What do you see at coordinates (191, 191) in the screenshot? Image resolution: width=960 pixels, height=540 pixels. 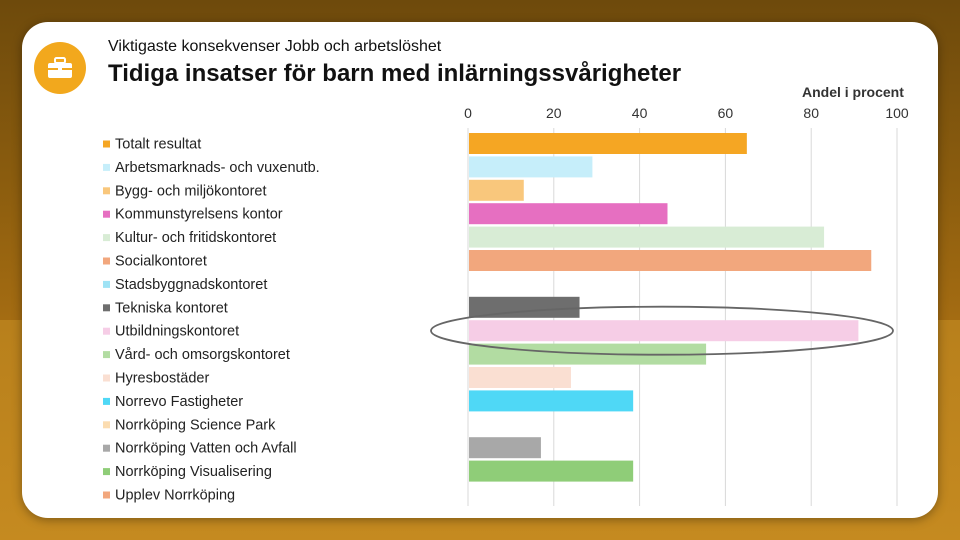 I see `legend-label-2: Bygg- och miljökontoret` at bounding box center [191, 191].